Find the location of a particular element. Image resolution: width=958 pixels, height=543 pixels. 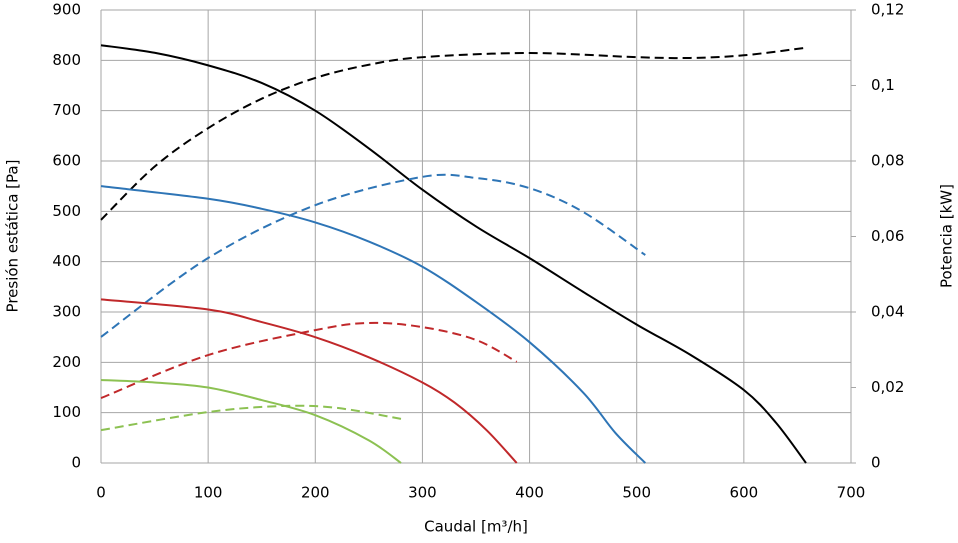

y-tick-label: 500 is located at coordinates (66, 211).